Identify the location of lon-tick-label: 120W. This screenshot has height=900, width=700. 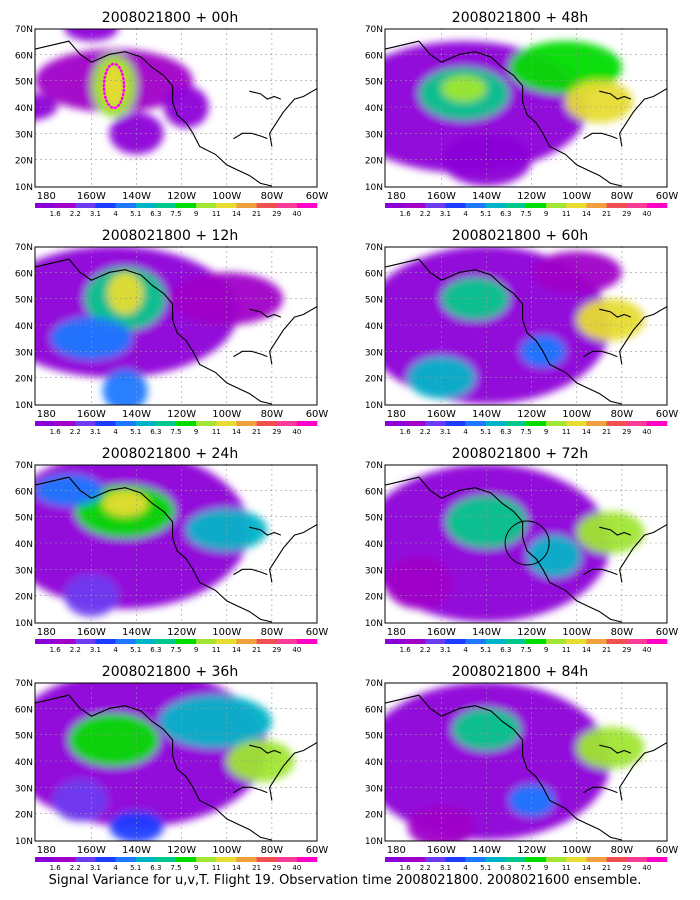
(531, 196).